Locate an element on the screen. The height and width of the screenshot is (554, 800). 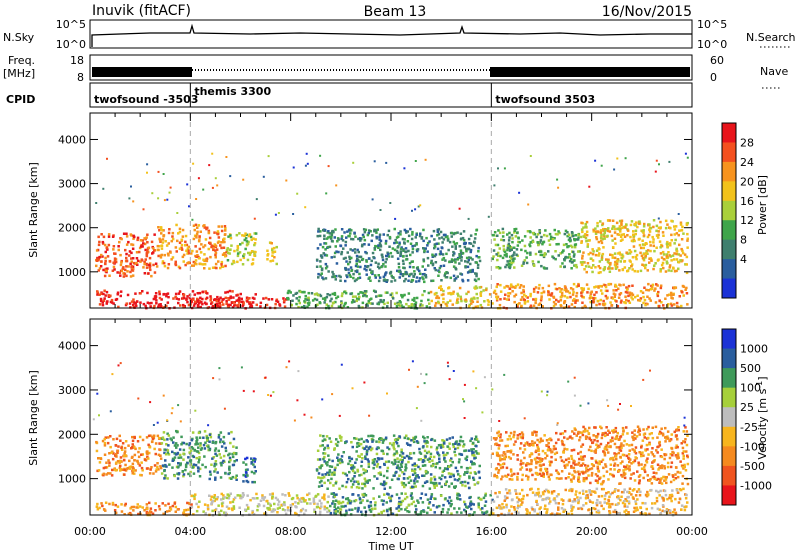
colorbar-tick-label: 24 is located at coordinates (747, 162).